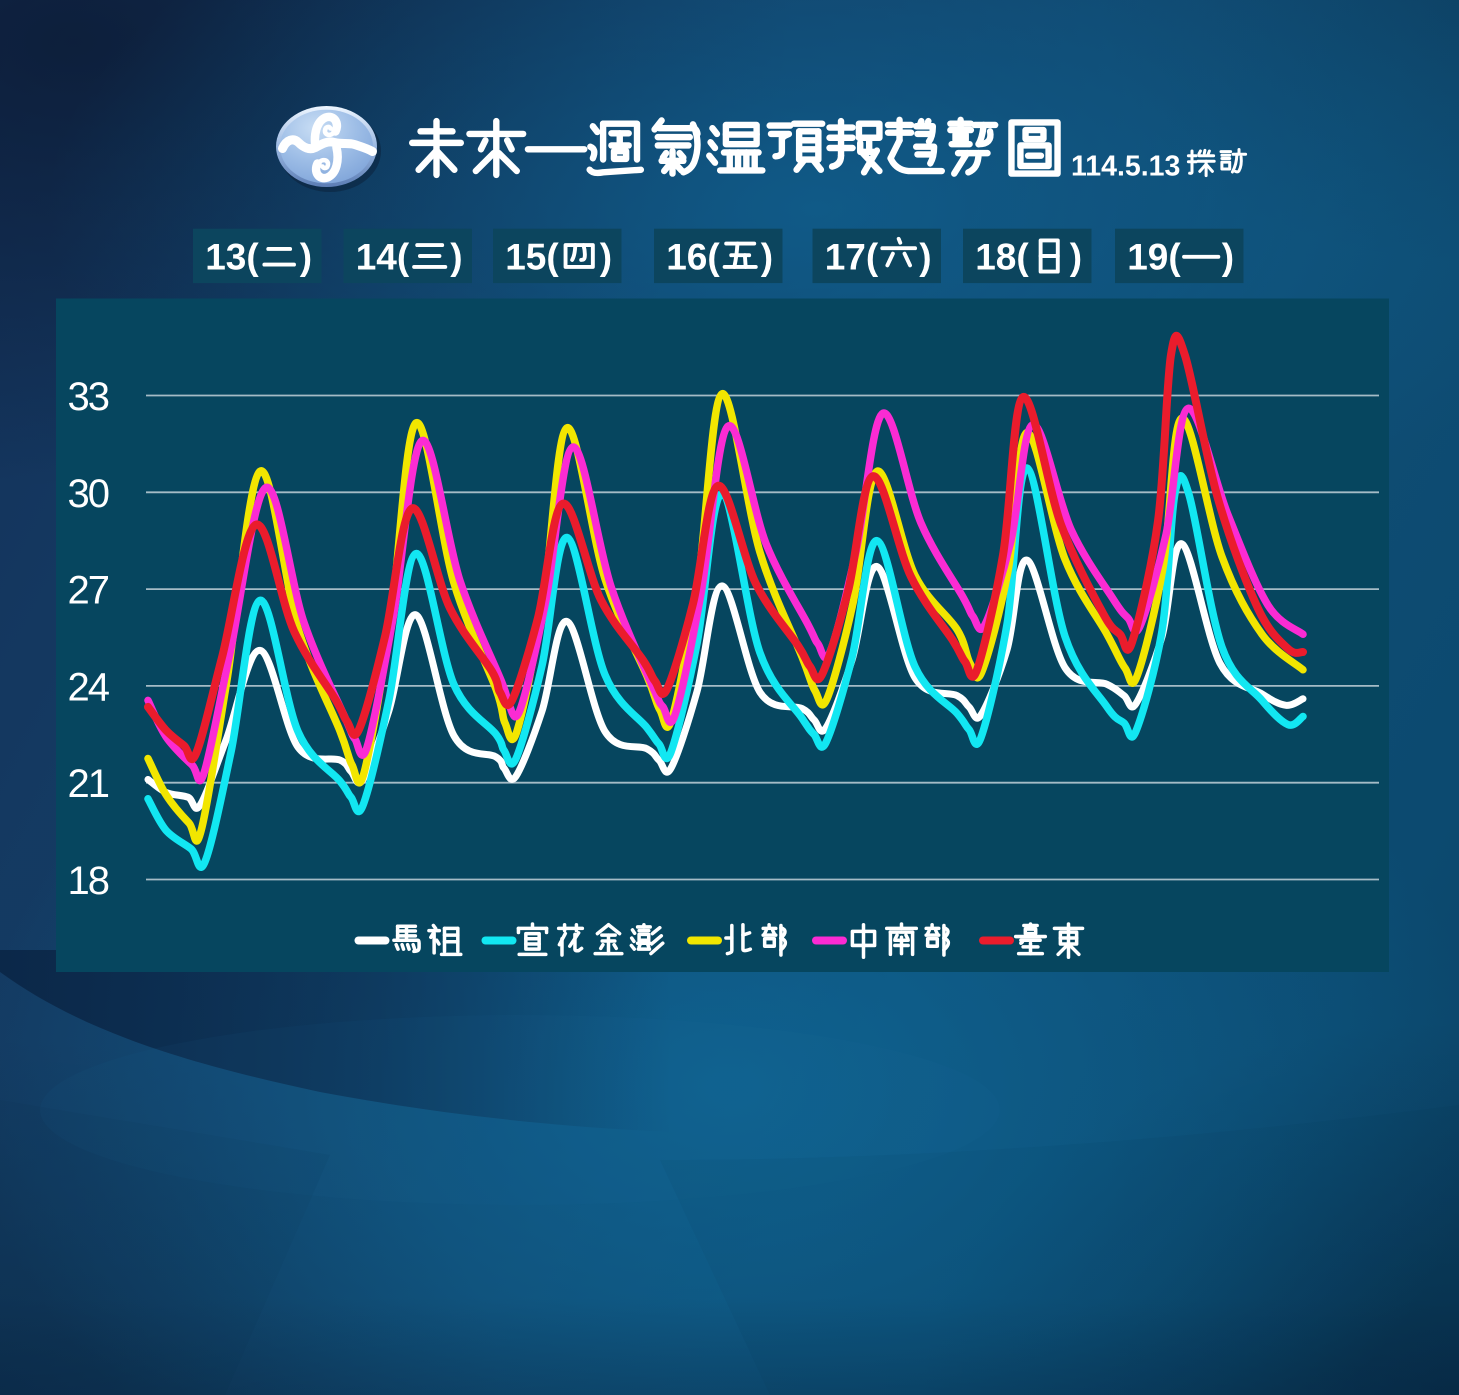  What do you see at coordinates (1002, 257) in the screenshot?
I see `svg-text: 18(` at bounding box center [1002, 257].